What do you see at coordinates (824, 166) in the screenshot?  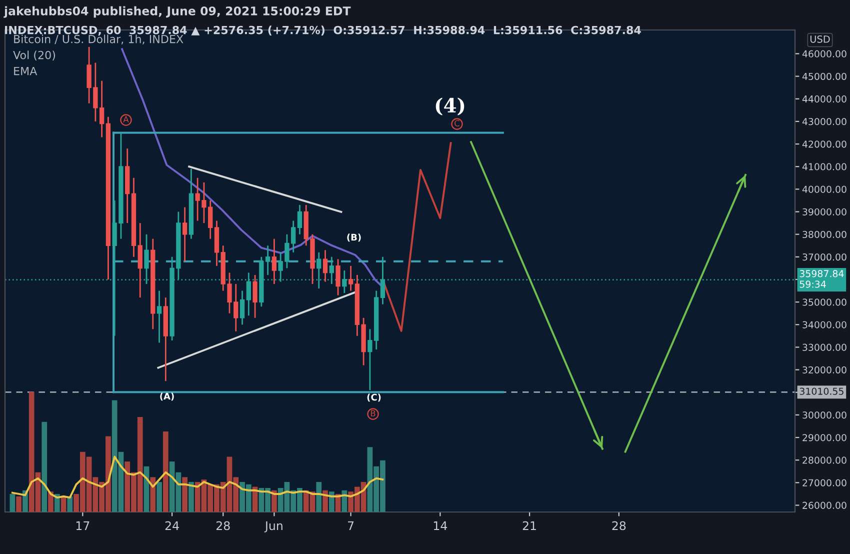 I see `y-tick-label: 41000.00` at bounding box center [824, 166].